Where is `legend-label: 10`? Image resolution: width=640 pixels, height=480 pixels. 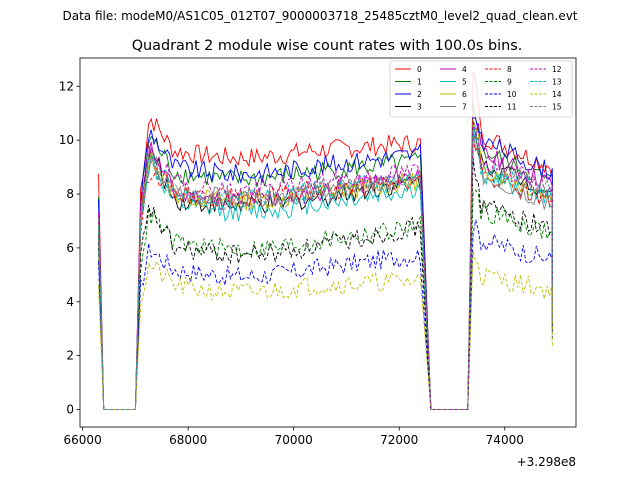 legend-label: 10 is located at coordinates (512, 94).